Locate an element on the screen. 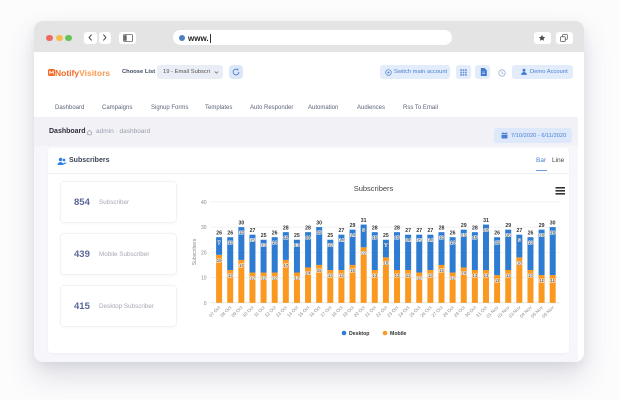  svg-text: 9 is located at coordinates (519, 240).